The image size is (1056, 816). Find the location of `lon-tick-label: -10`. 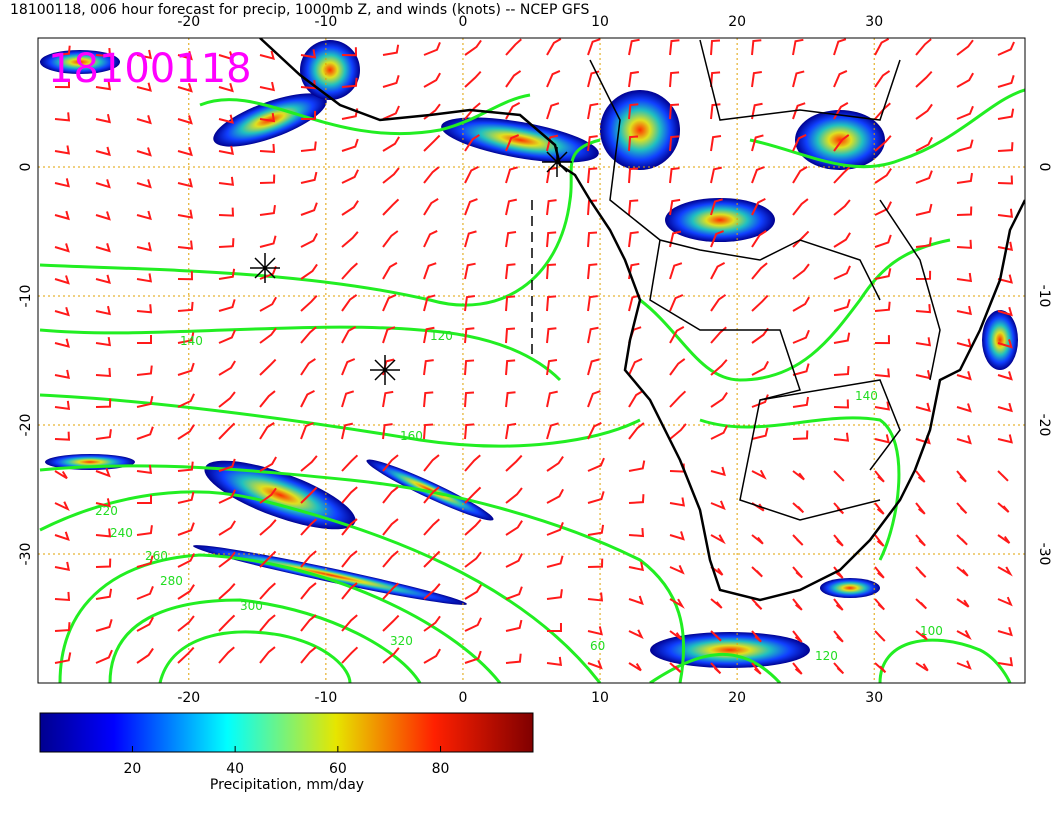

lon-tick-label: -10 is located at coordinates (325, 698).